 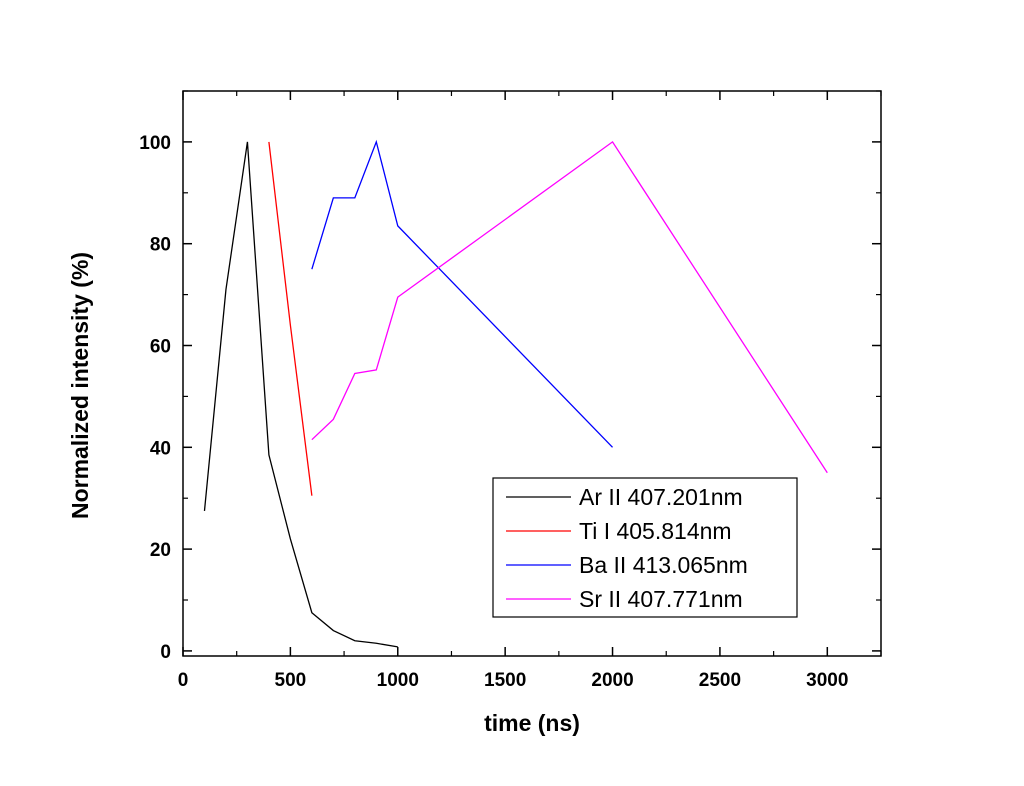 I want to click on x-tick-label: 1500, so click(x=505, y=680).